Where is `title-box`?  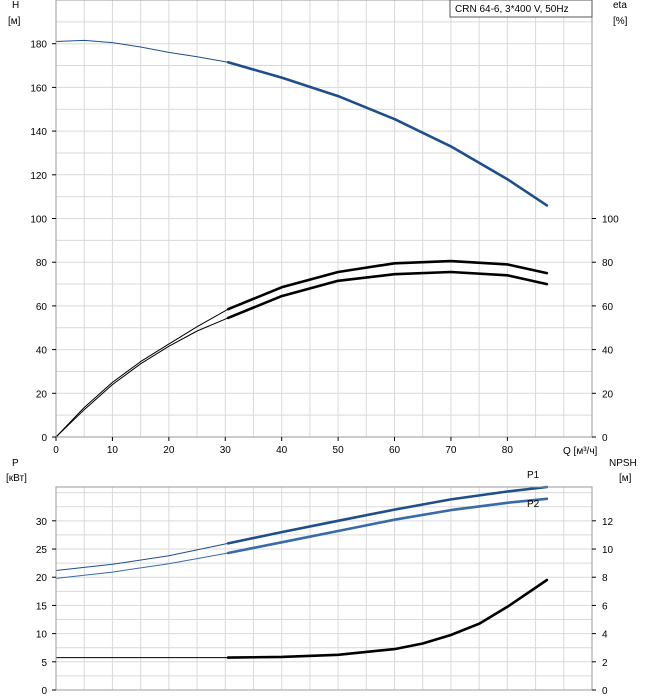
title-box is located at coordinates (521, 9).